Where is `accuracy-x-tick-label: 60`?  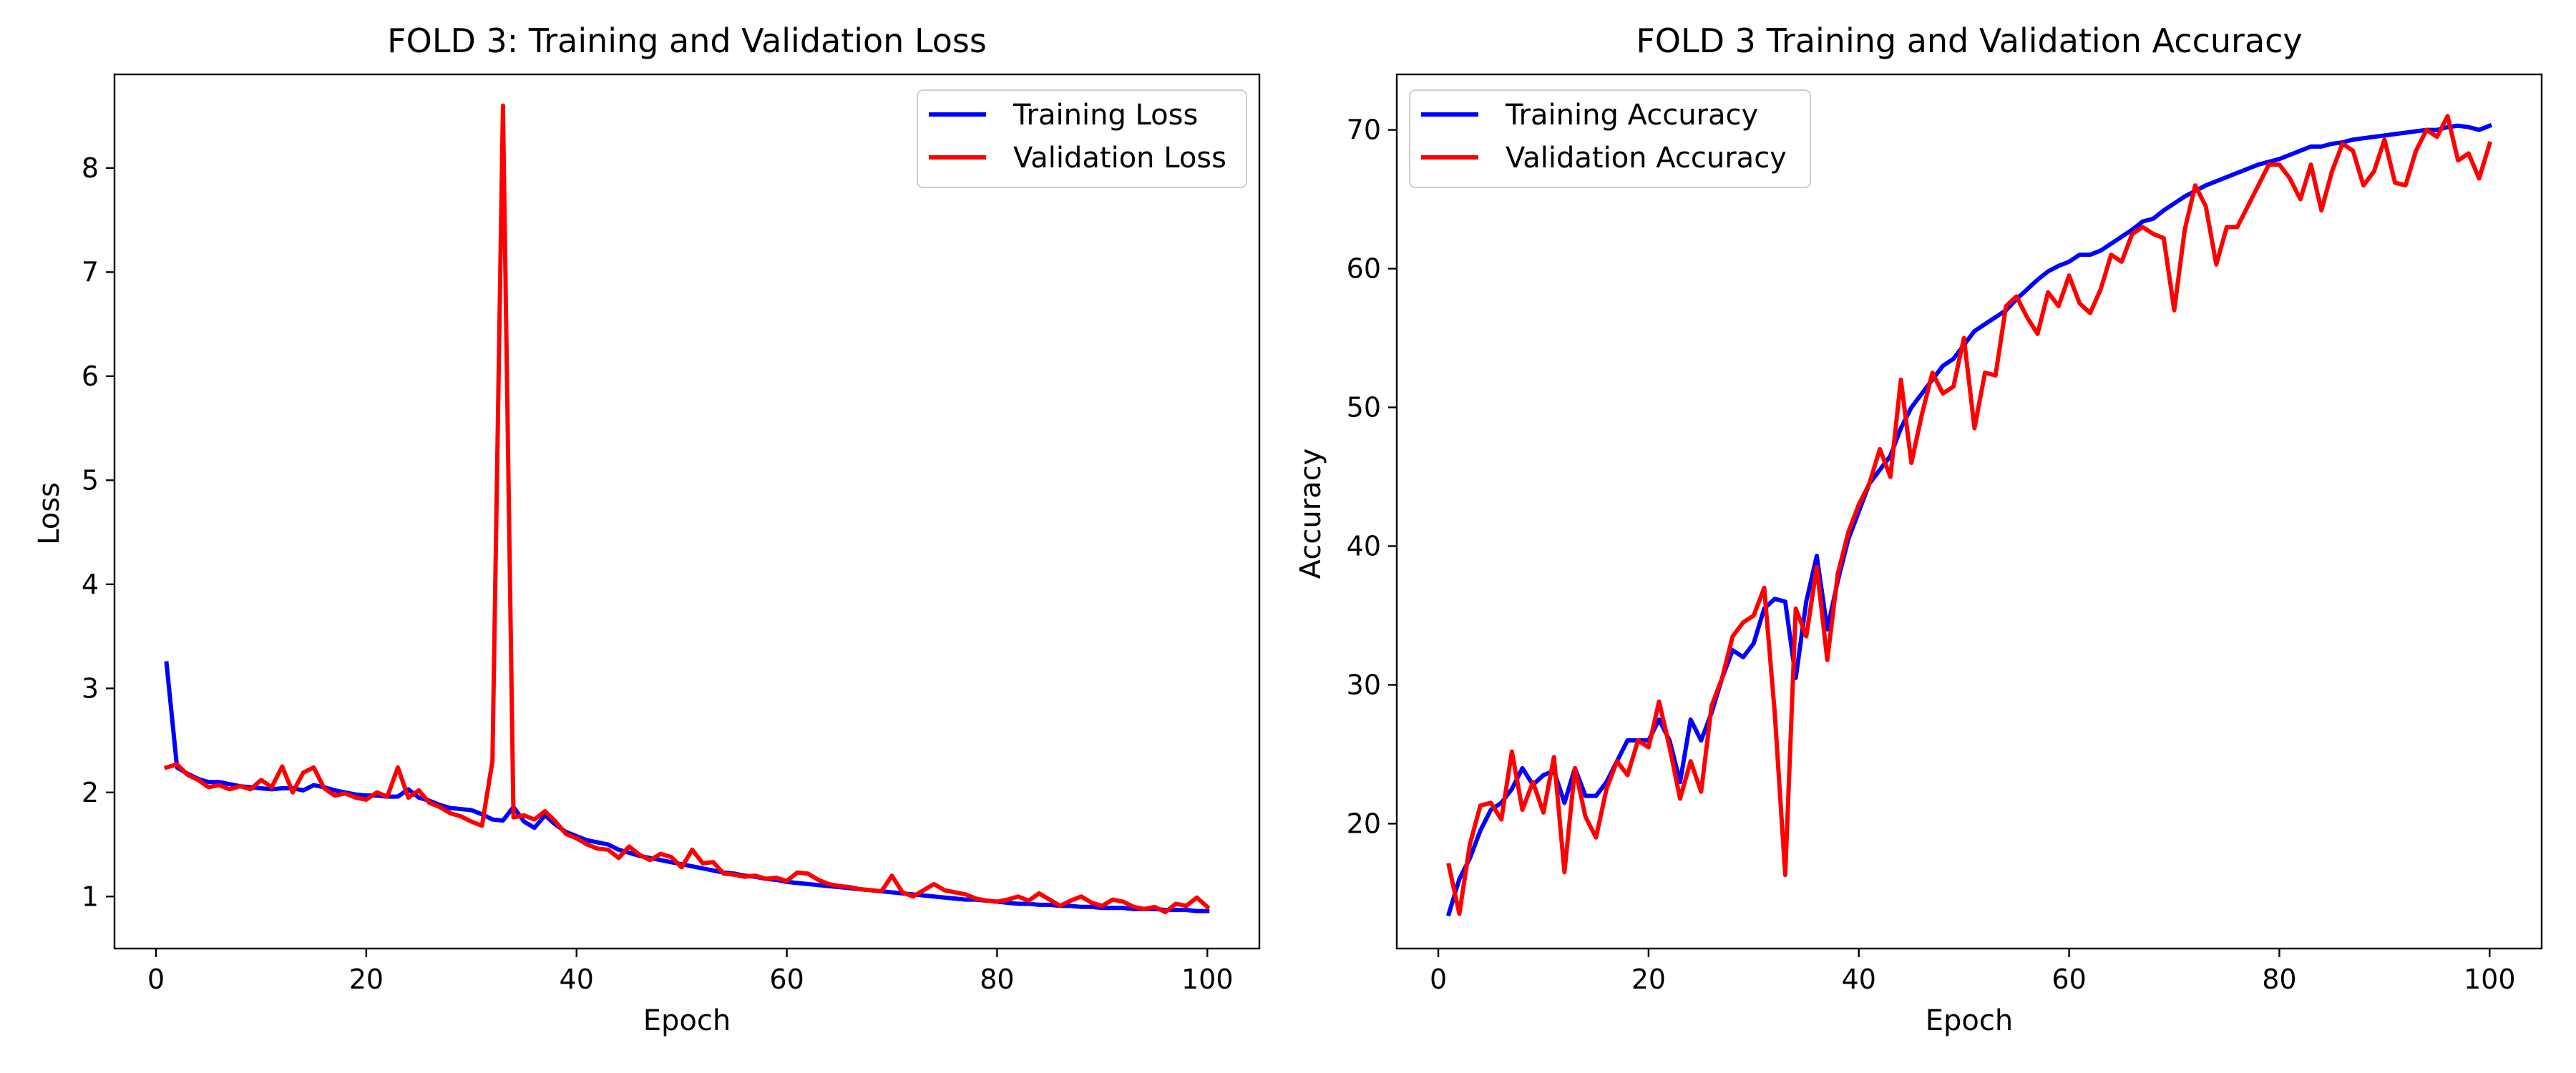
accuracy-x-tick-label: 60 is located at coordinates (2068, 979).